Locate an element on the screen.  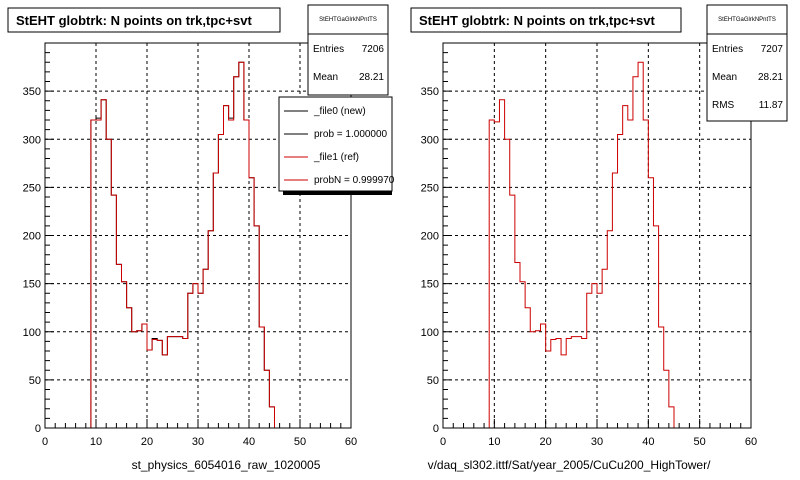
left-stats-mean-label: Mean is located at coordinates (325, 77).